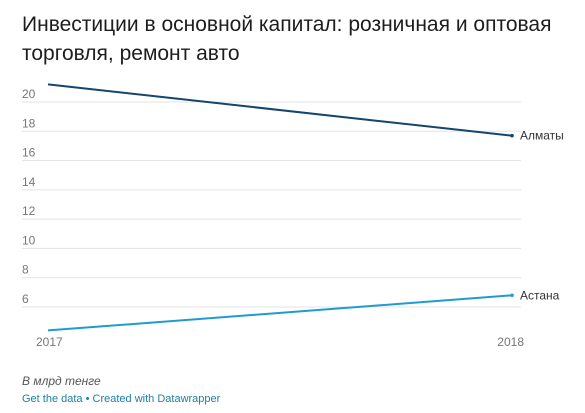  I want to click on chart-footer: Get the data • Created with Datawrapper, so click(121, 399).